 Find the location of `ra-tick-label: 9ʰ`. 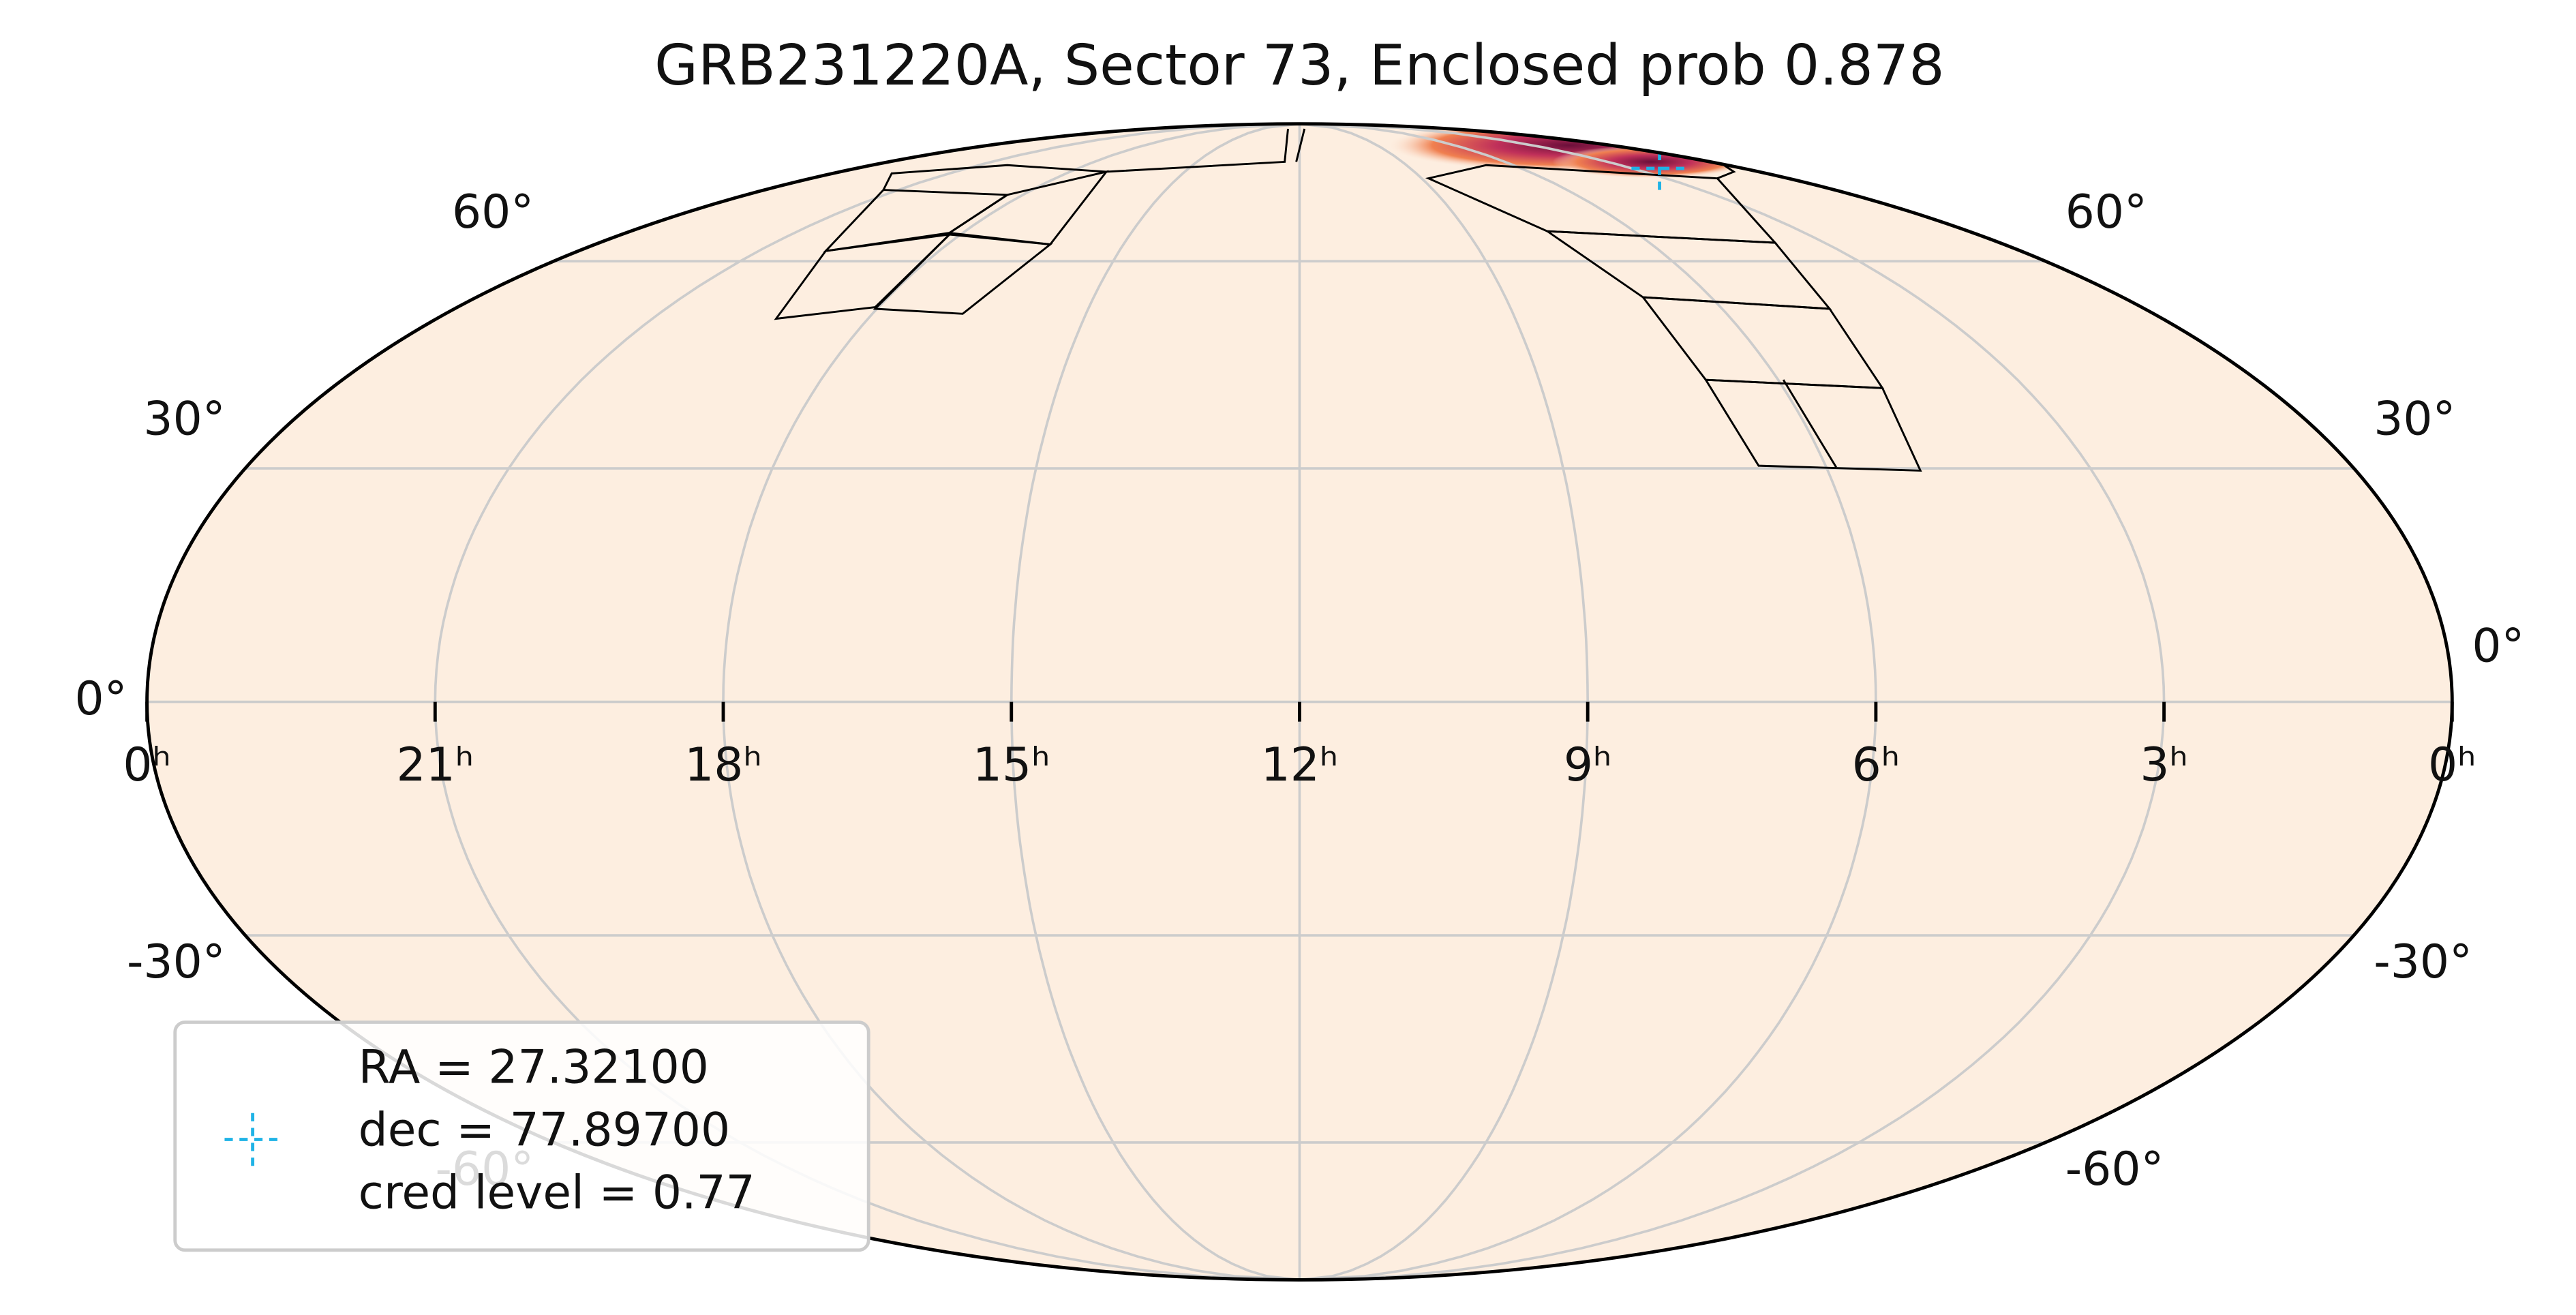

ra-tick-label: 9ʰ is located at coordinates (1588, 765).